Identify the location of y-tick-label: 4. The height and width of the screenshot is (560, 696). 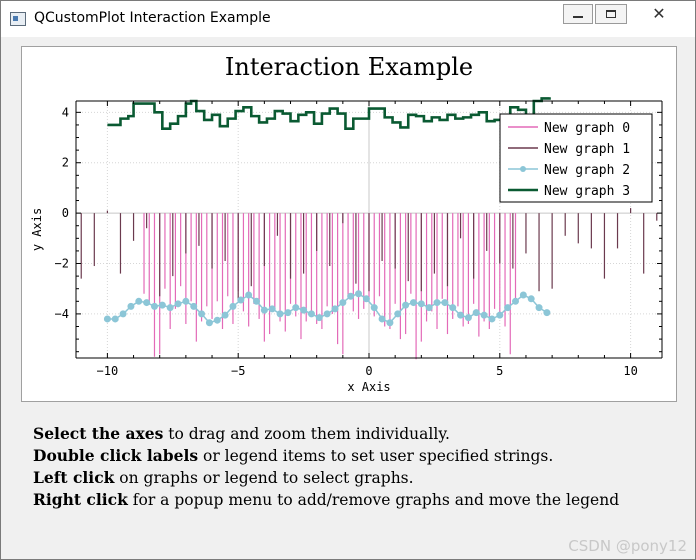
(65, 112).